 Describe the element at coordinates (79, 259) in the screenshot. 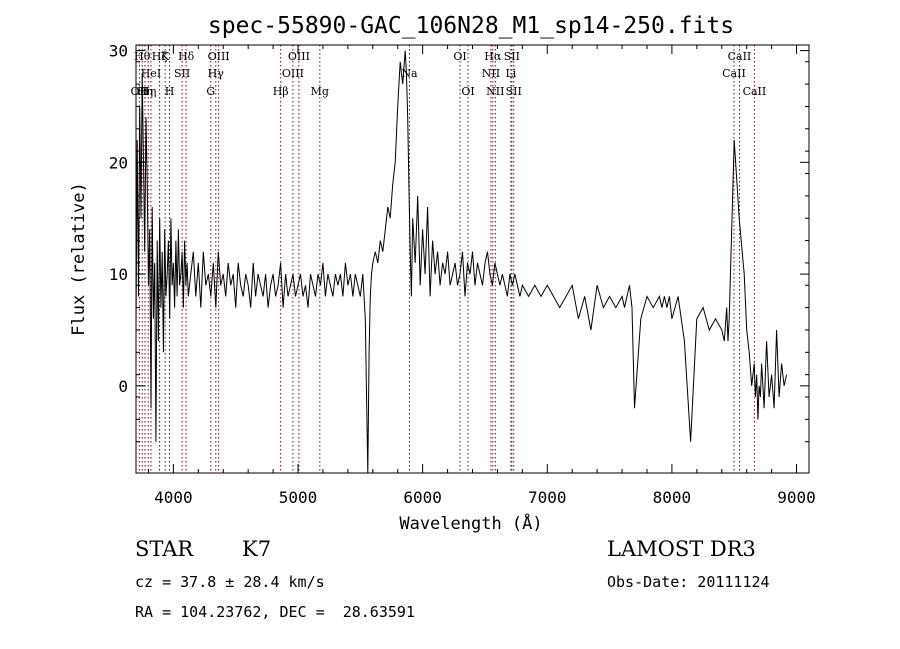

I see `y-axis-label: Flux (relative)` at that location.